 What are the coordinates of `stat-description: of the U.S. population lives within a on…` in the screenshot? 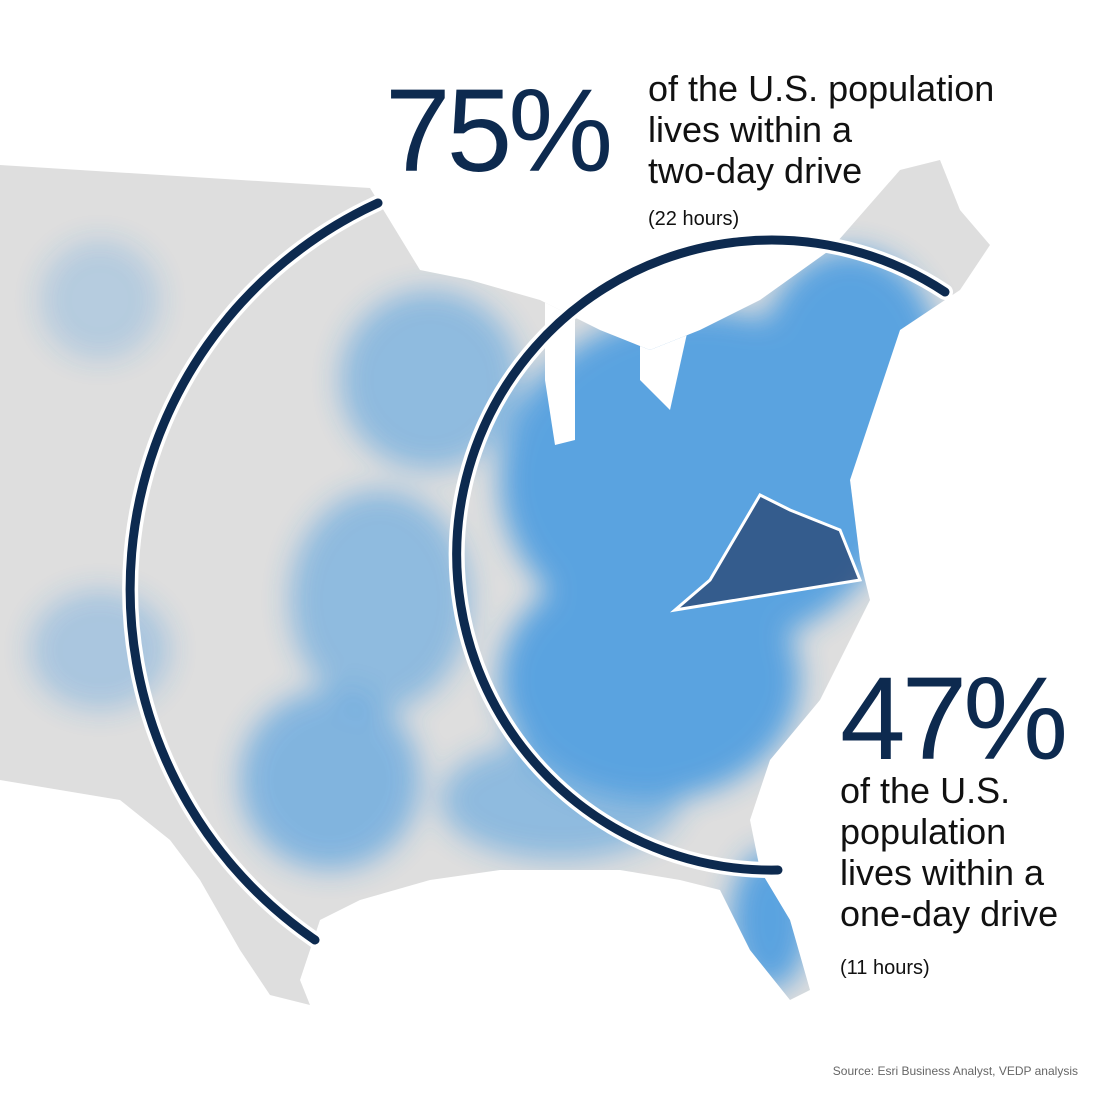 It's located at (949, 852).